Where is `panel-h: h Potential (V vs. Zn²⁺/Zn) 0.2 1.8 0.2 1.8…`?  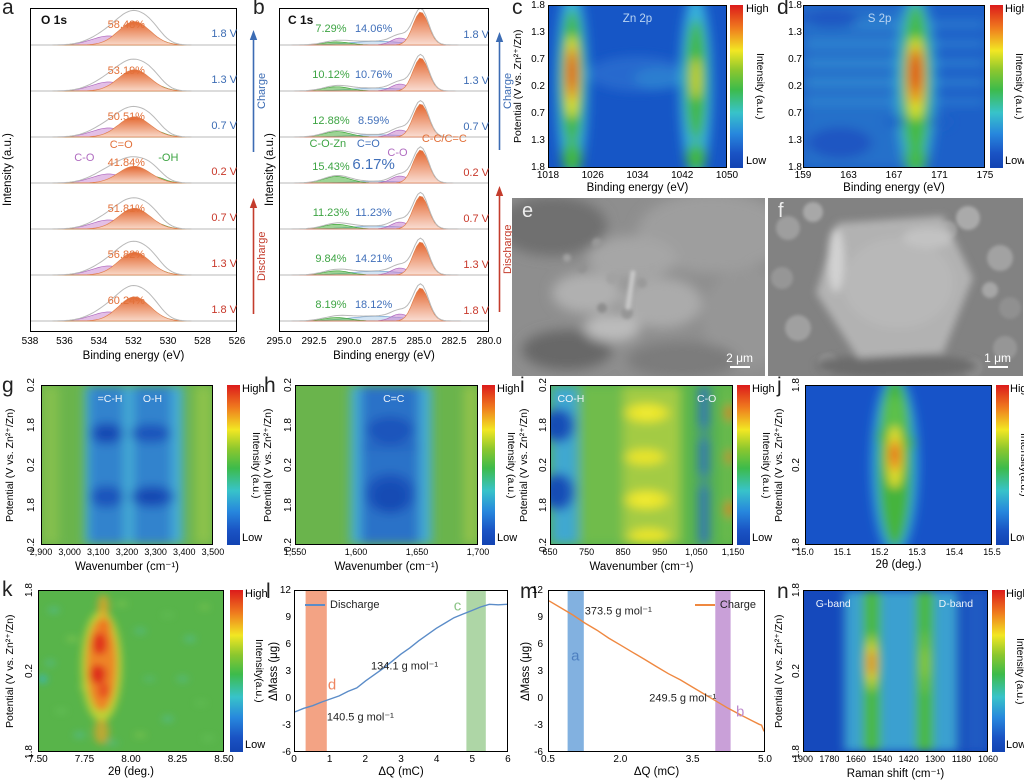
panel-h: h Potential (V vs. Zn²⁺/Zn) 0.2 1.8 0.2 1.8… is located at coordinates (391, 477).